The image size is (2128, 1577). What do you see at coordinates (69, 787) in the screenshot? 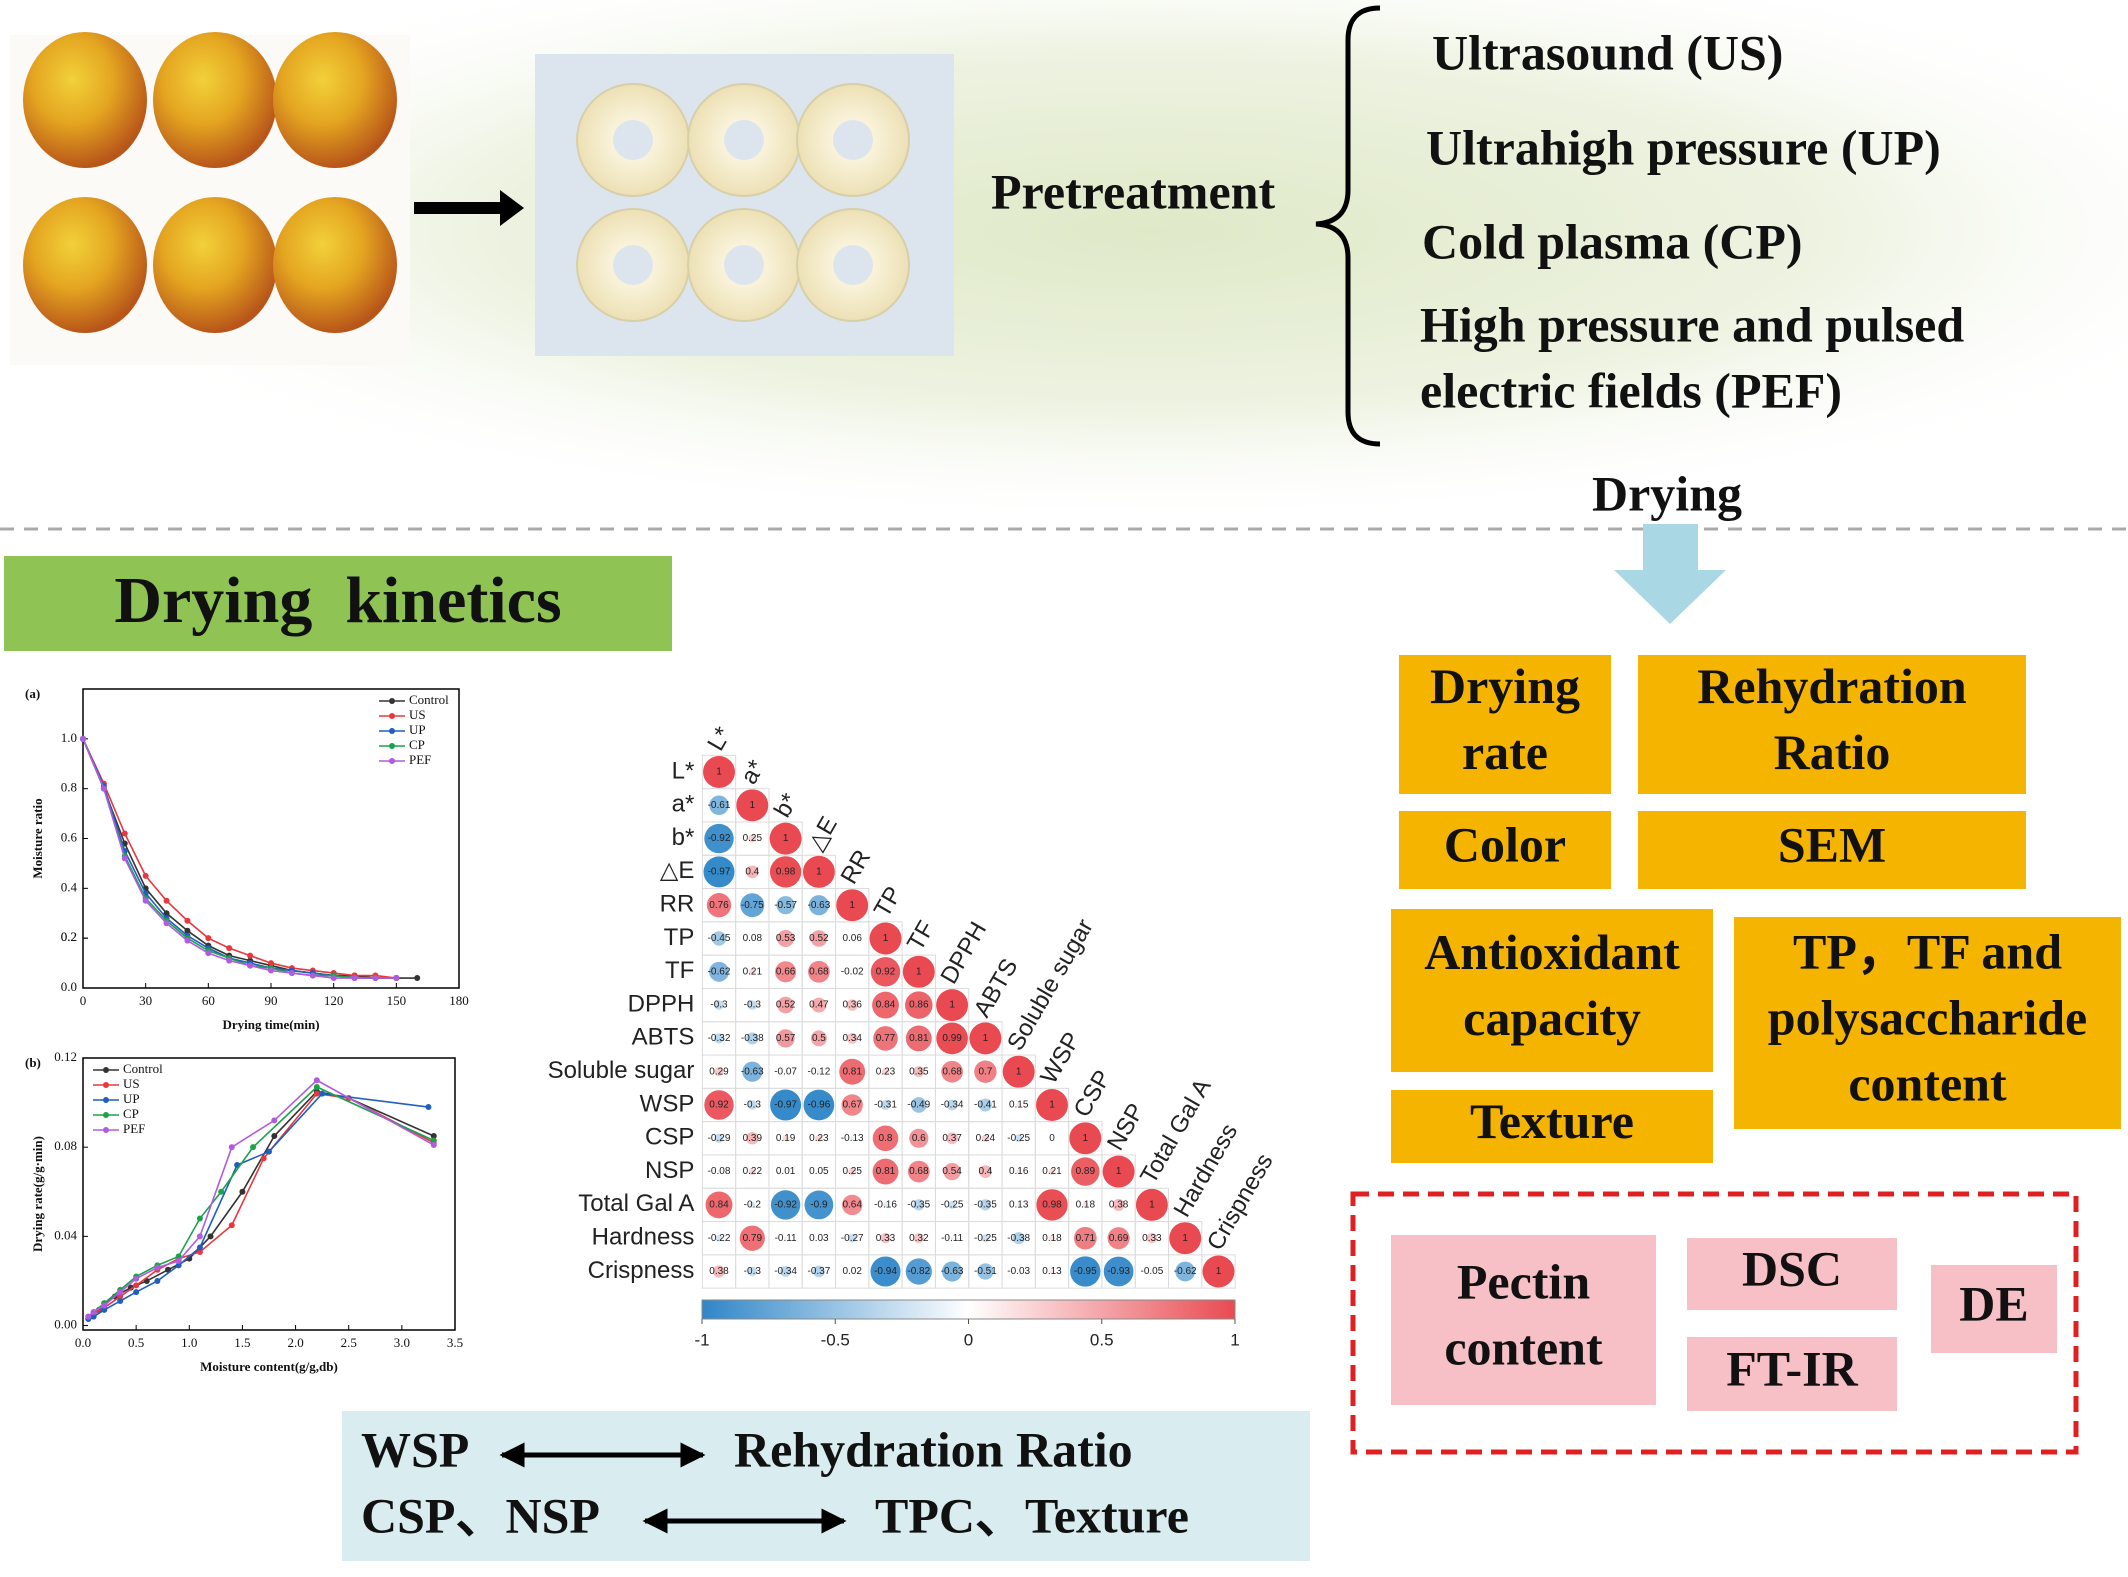
I see `y-tick-label: 0.8` at bounding box center [69, 787].